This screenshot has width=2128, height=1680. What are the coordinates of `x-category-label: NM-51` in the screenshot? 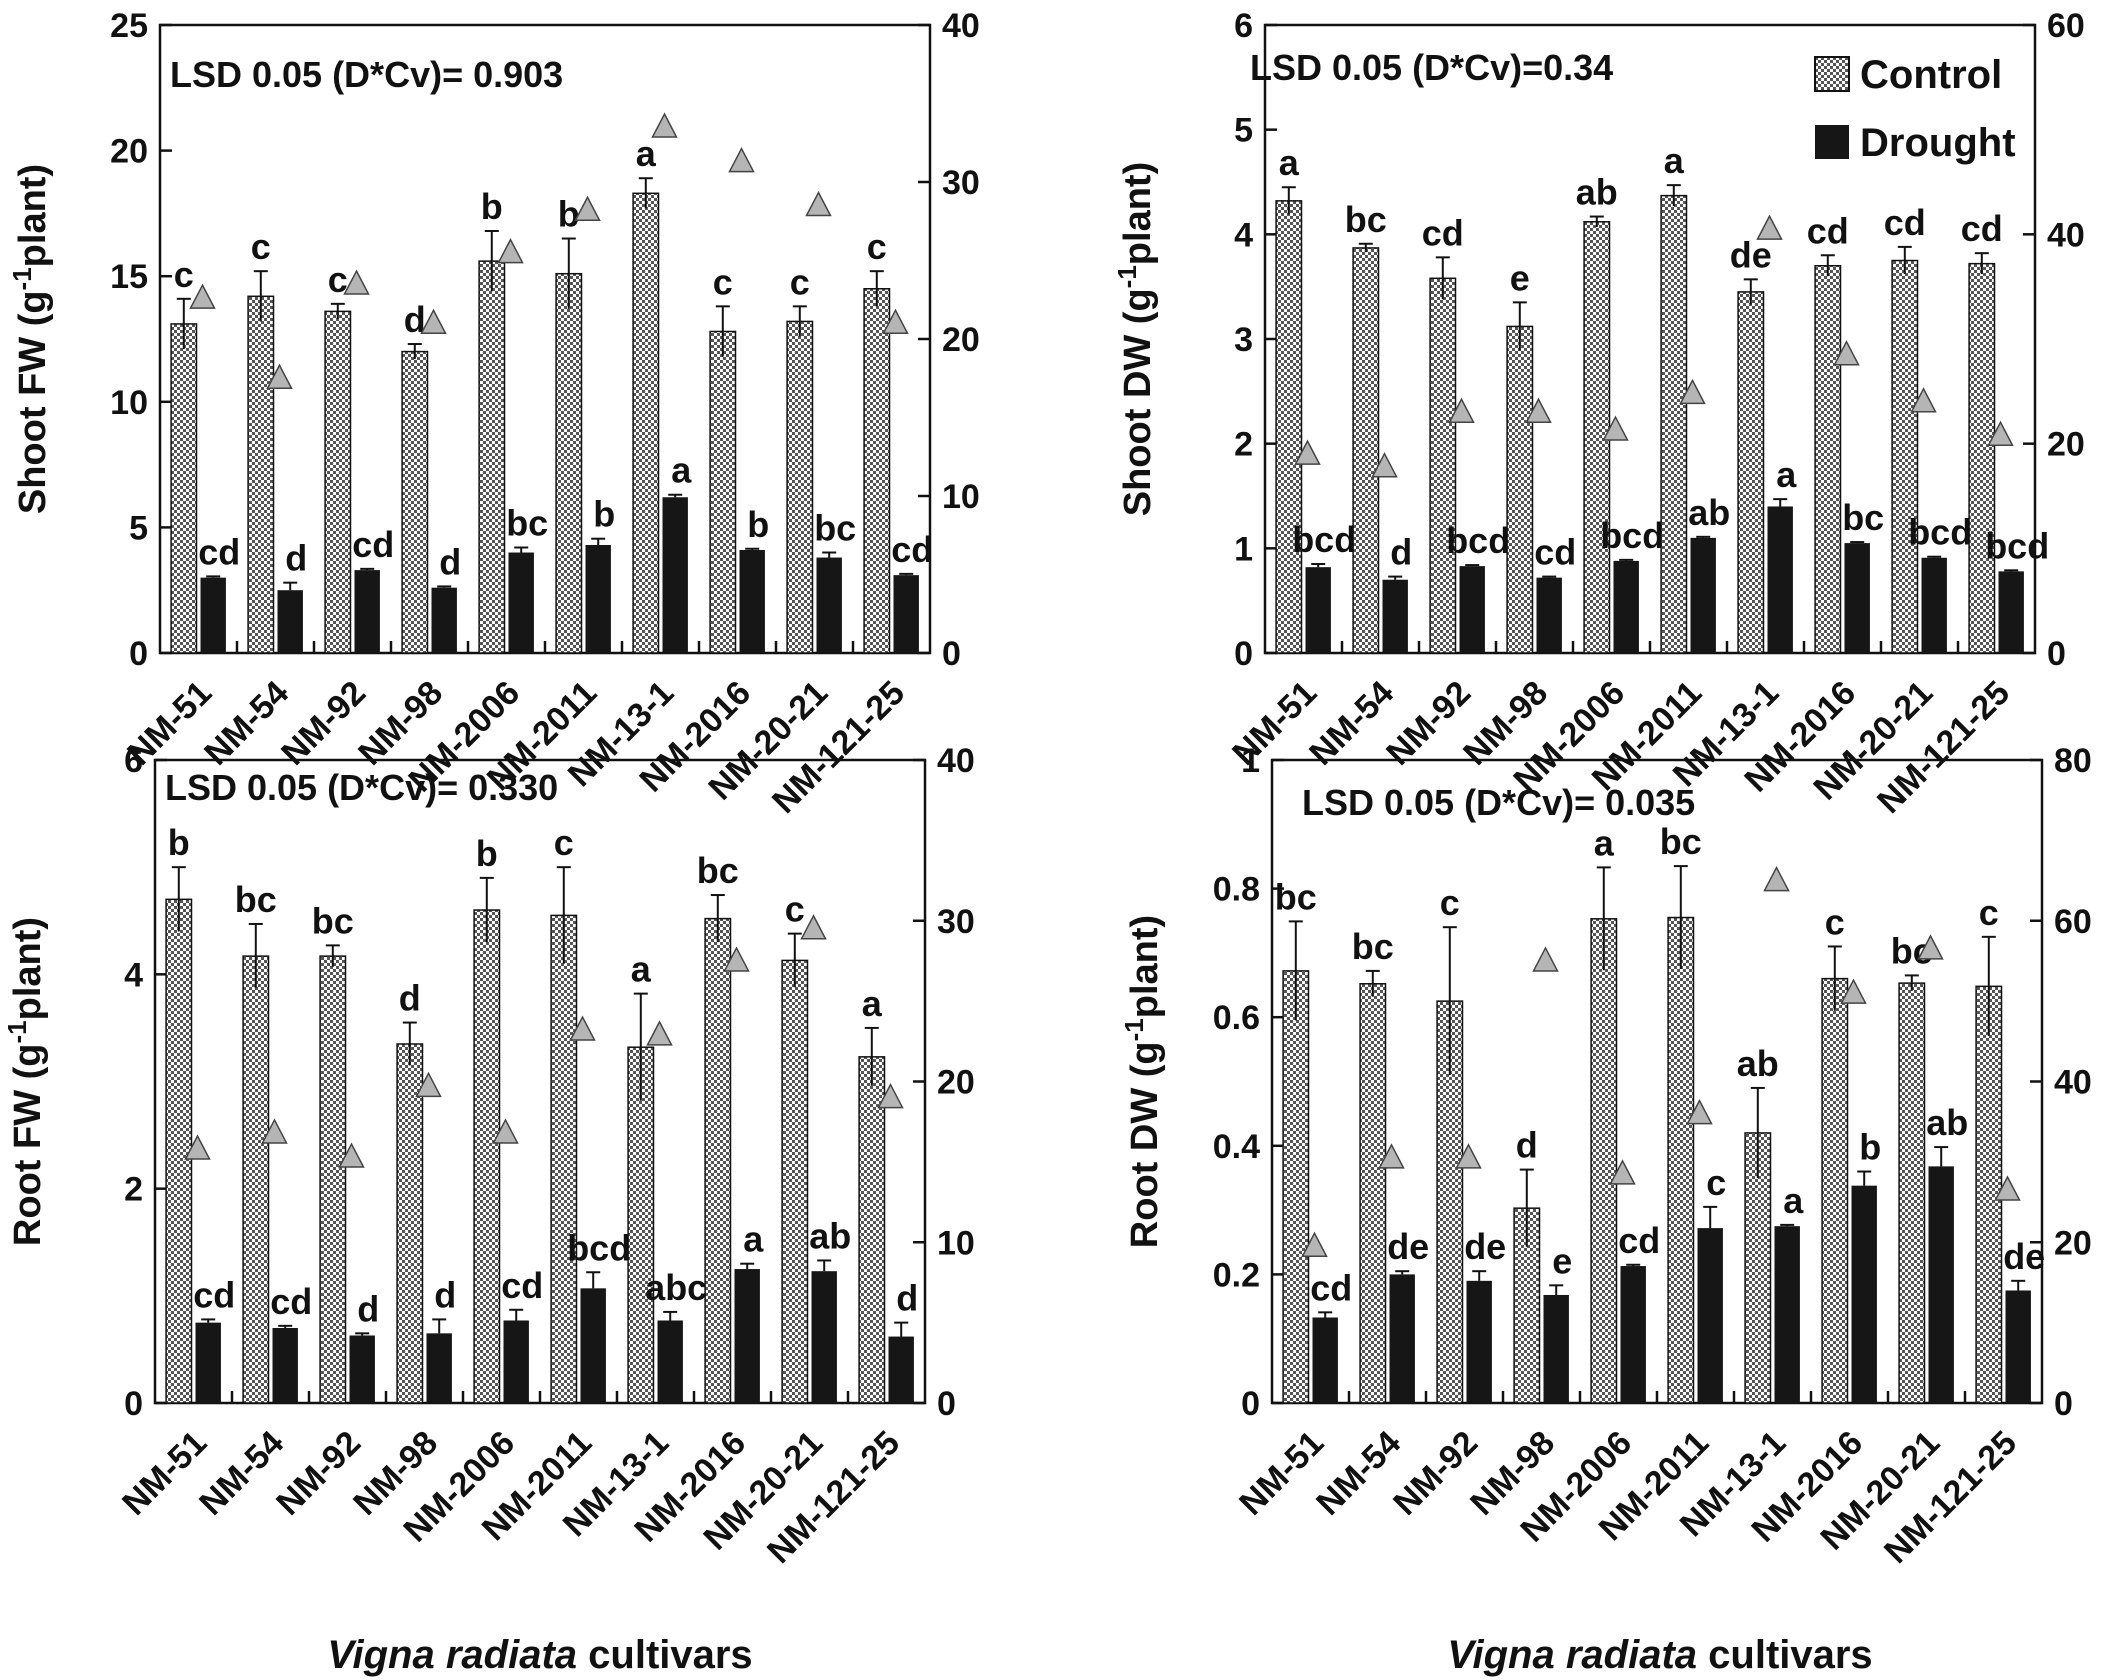 It's located at (1274, 723).